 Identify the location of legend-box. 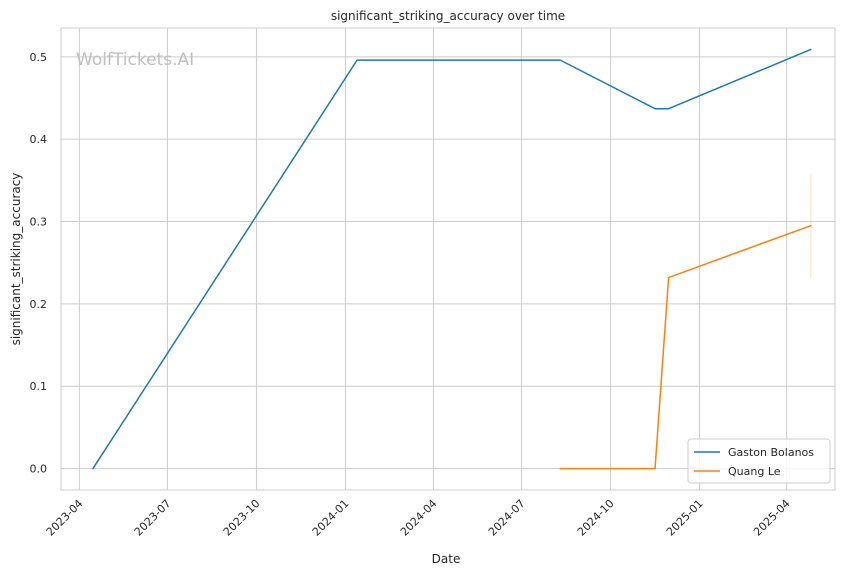
(759, 461).